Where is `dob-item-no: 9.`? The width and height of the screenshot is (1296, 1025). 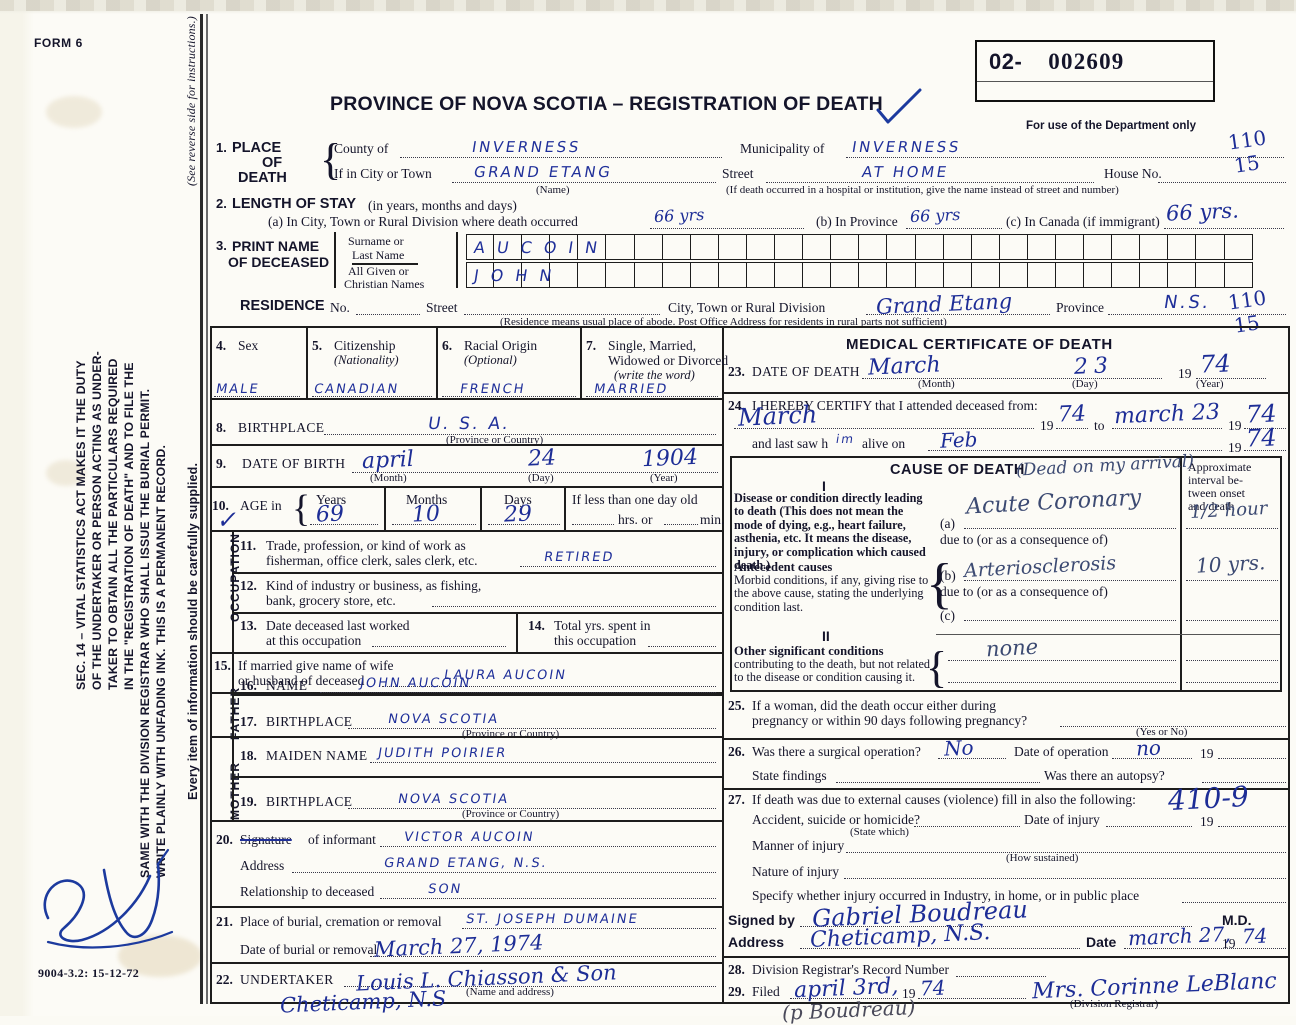
dob-item-no: 9. is located at coordinates (221, 463).